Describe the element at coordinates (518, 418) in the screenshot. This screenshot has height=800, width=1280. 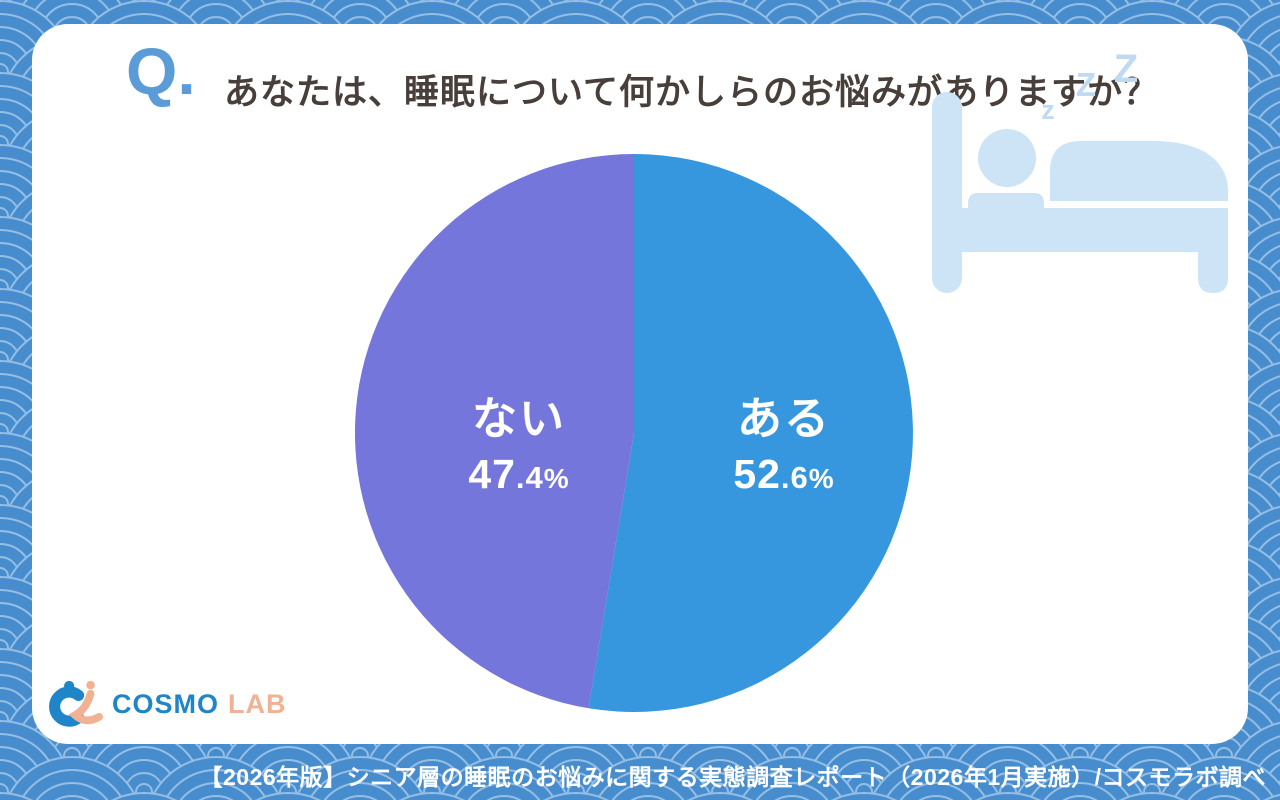
I see `pie-slice-label: ない` at that location.